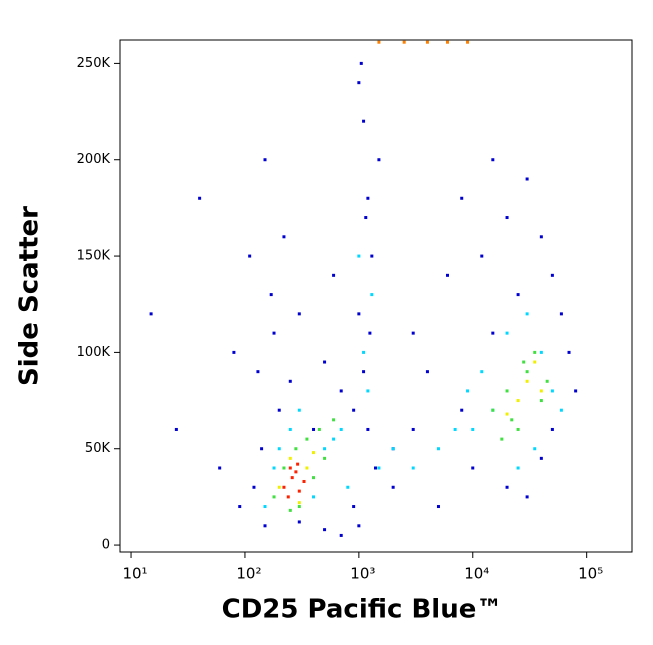  Describe the element at coordinates (248, 574) in the screenshot. I see `x-tick-label: 10²` at that location.